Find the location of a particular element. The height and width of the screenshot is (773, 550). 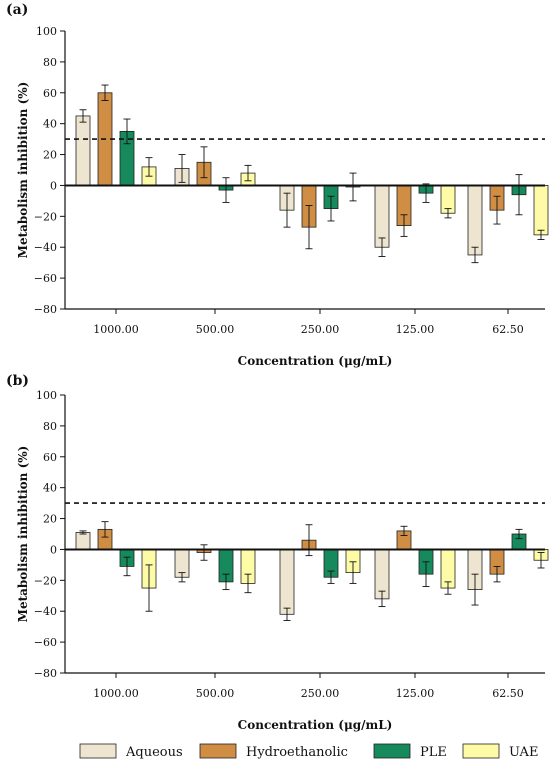

panel-label: (b) is located at coordinates (17, 381).